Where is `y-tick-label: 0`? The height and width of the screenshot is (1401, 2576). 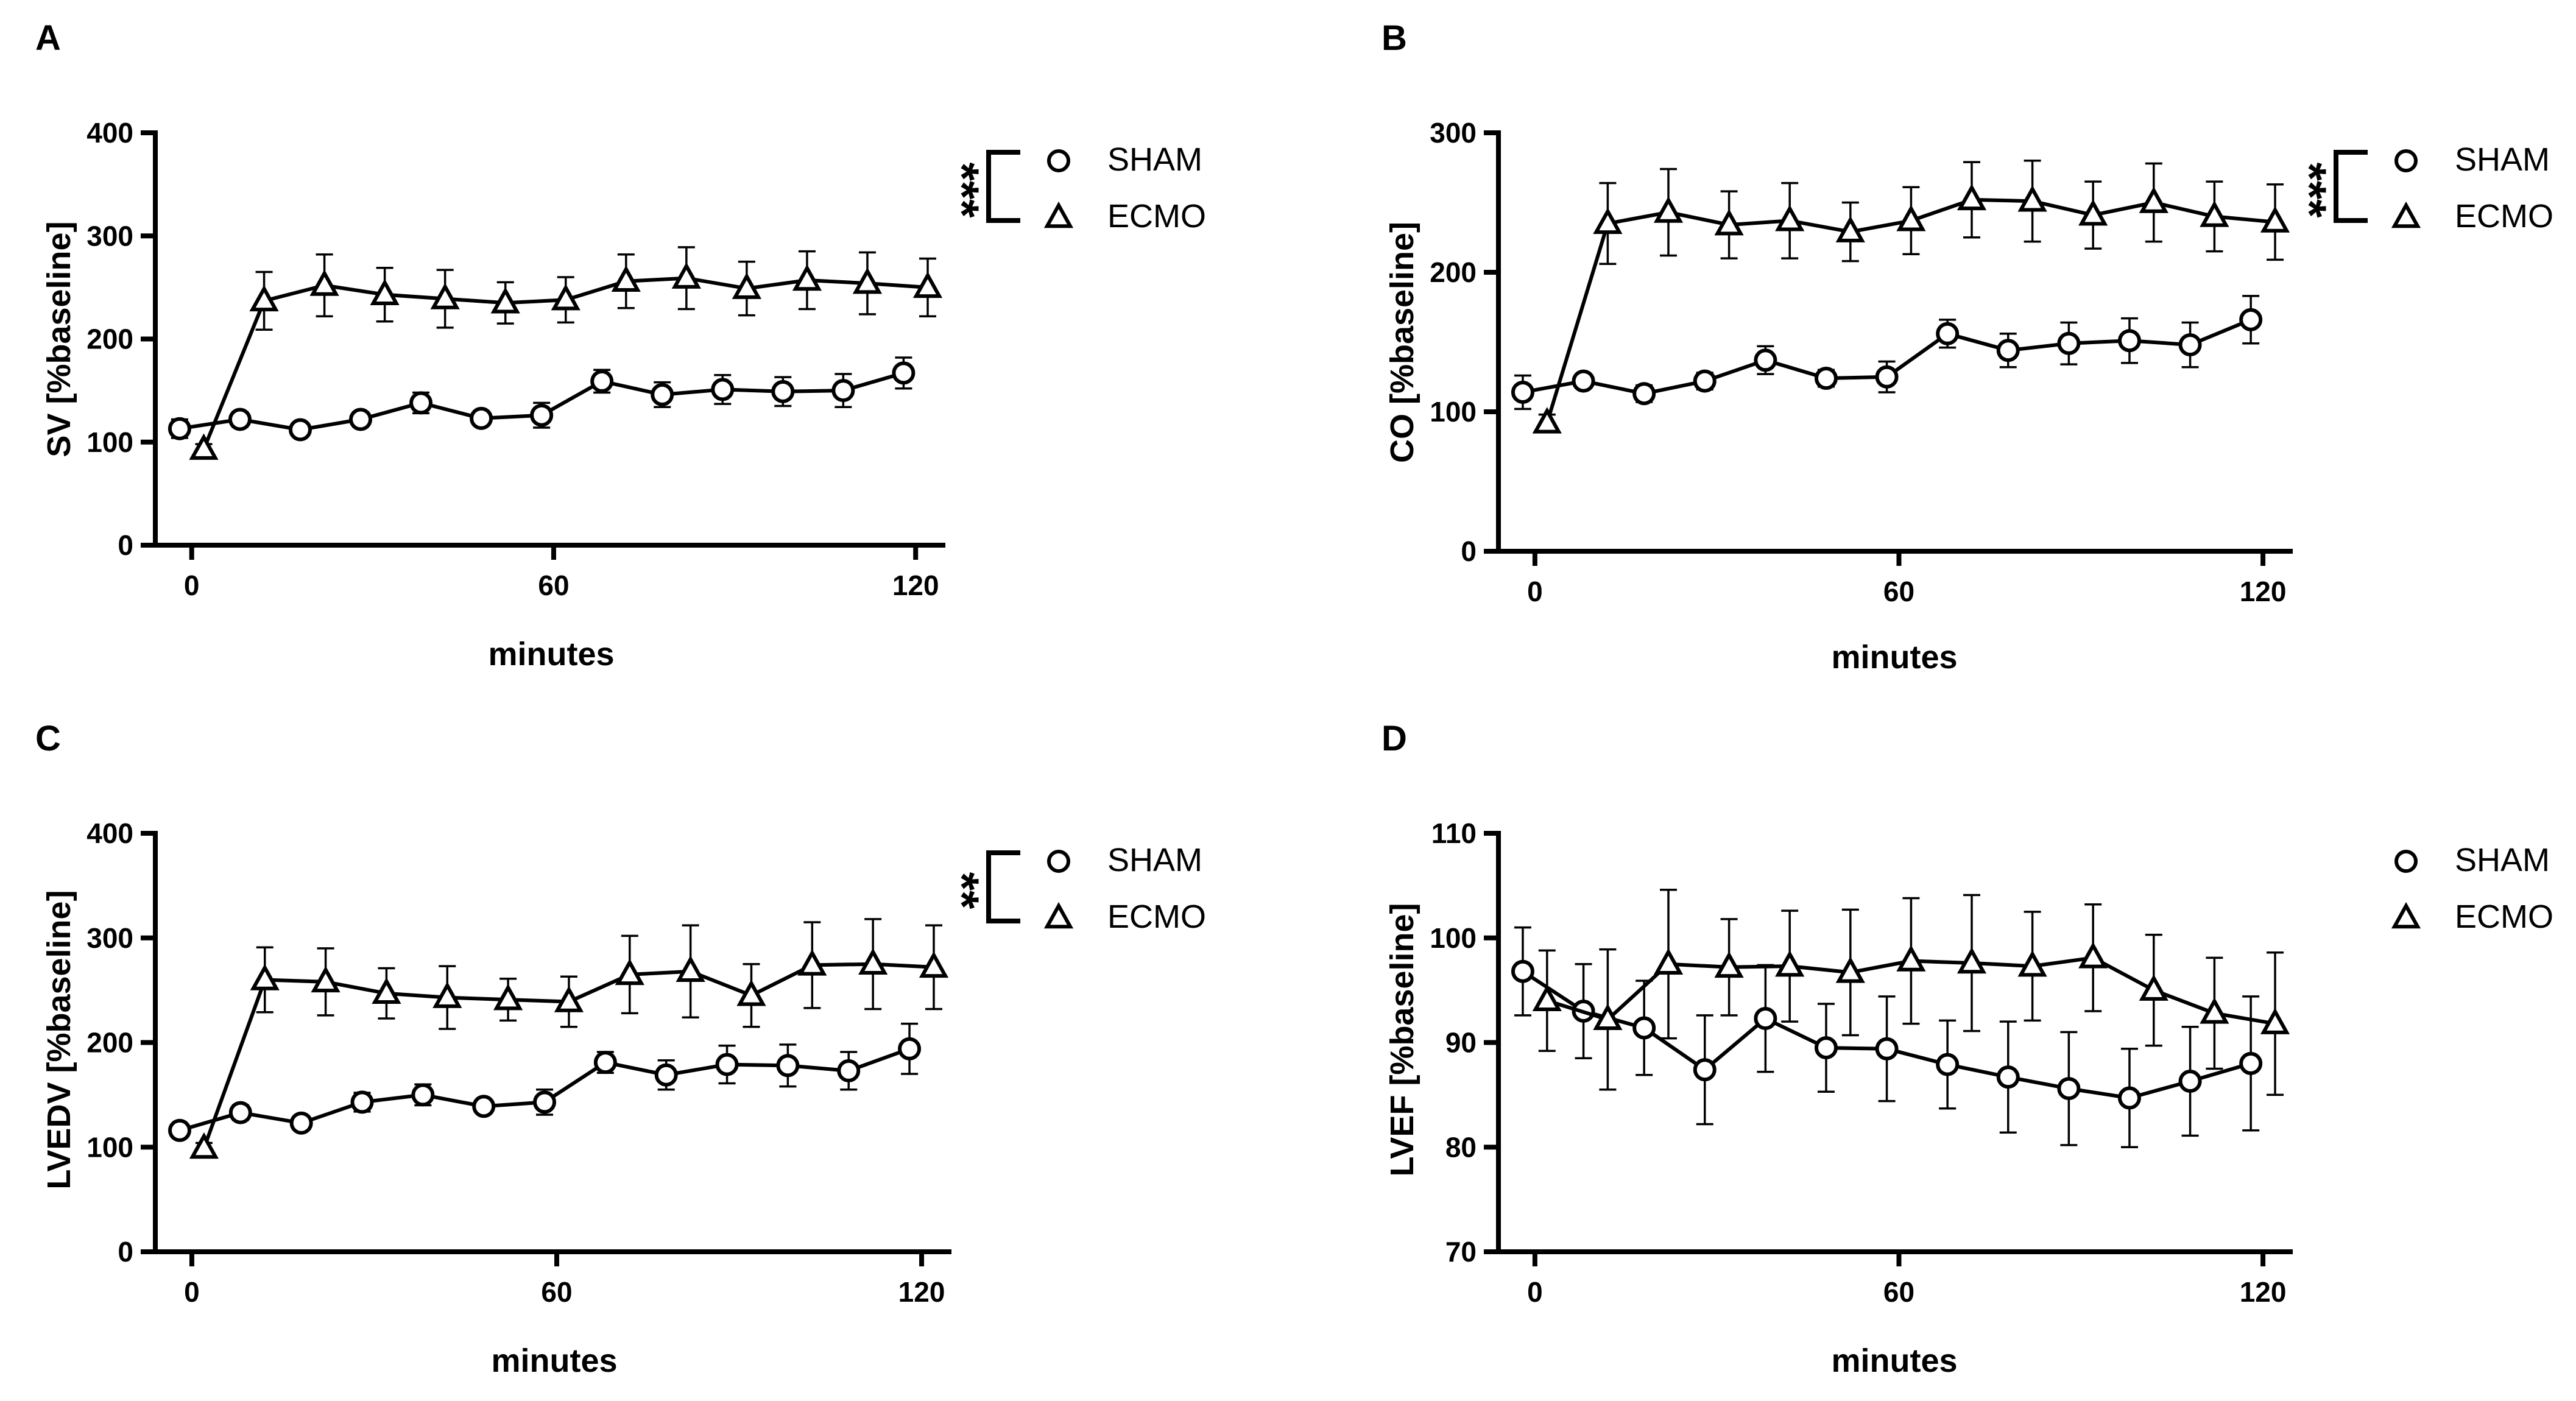 y-tick-label: 0 is located at coordinates (1469, 551).